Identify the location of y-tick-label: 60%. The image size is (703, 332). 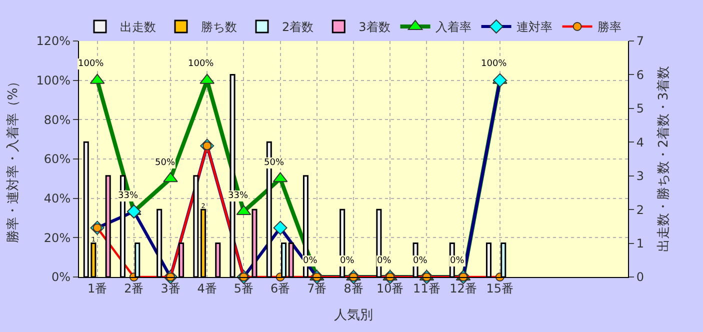
(57, 159).